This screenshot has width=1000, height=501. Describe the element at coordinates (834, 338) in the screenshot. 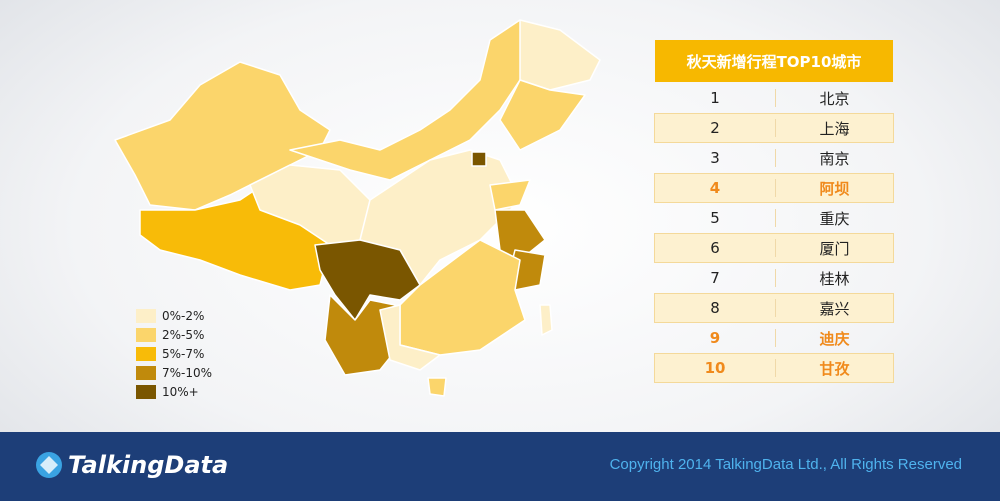

I see `city: 迪庆` at that location.